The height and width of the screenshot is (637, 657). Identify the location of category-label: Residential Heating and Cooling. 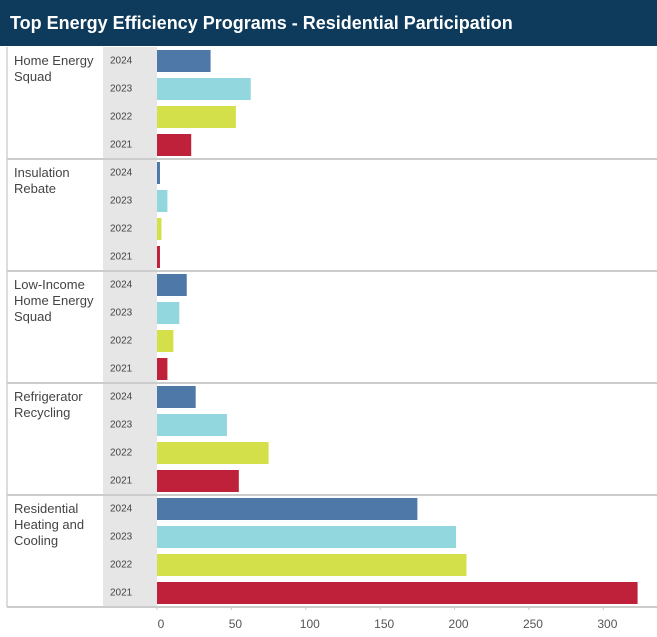
(49, 524).